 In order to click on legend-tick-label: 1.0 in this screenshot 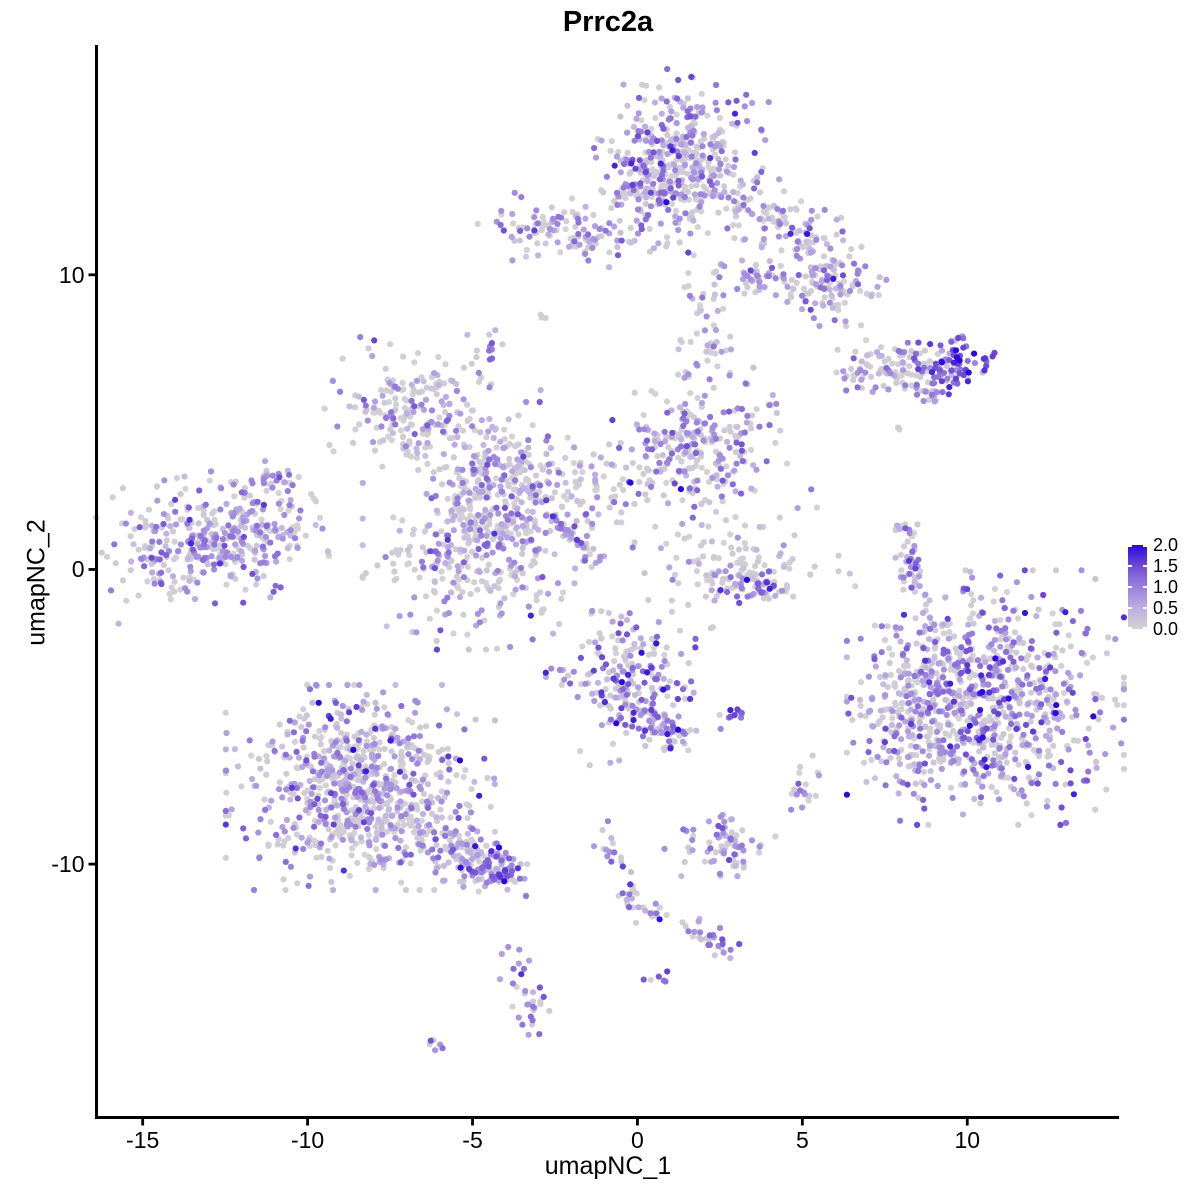, I will do `click(1166, 587)`.